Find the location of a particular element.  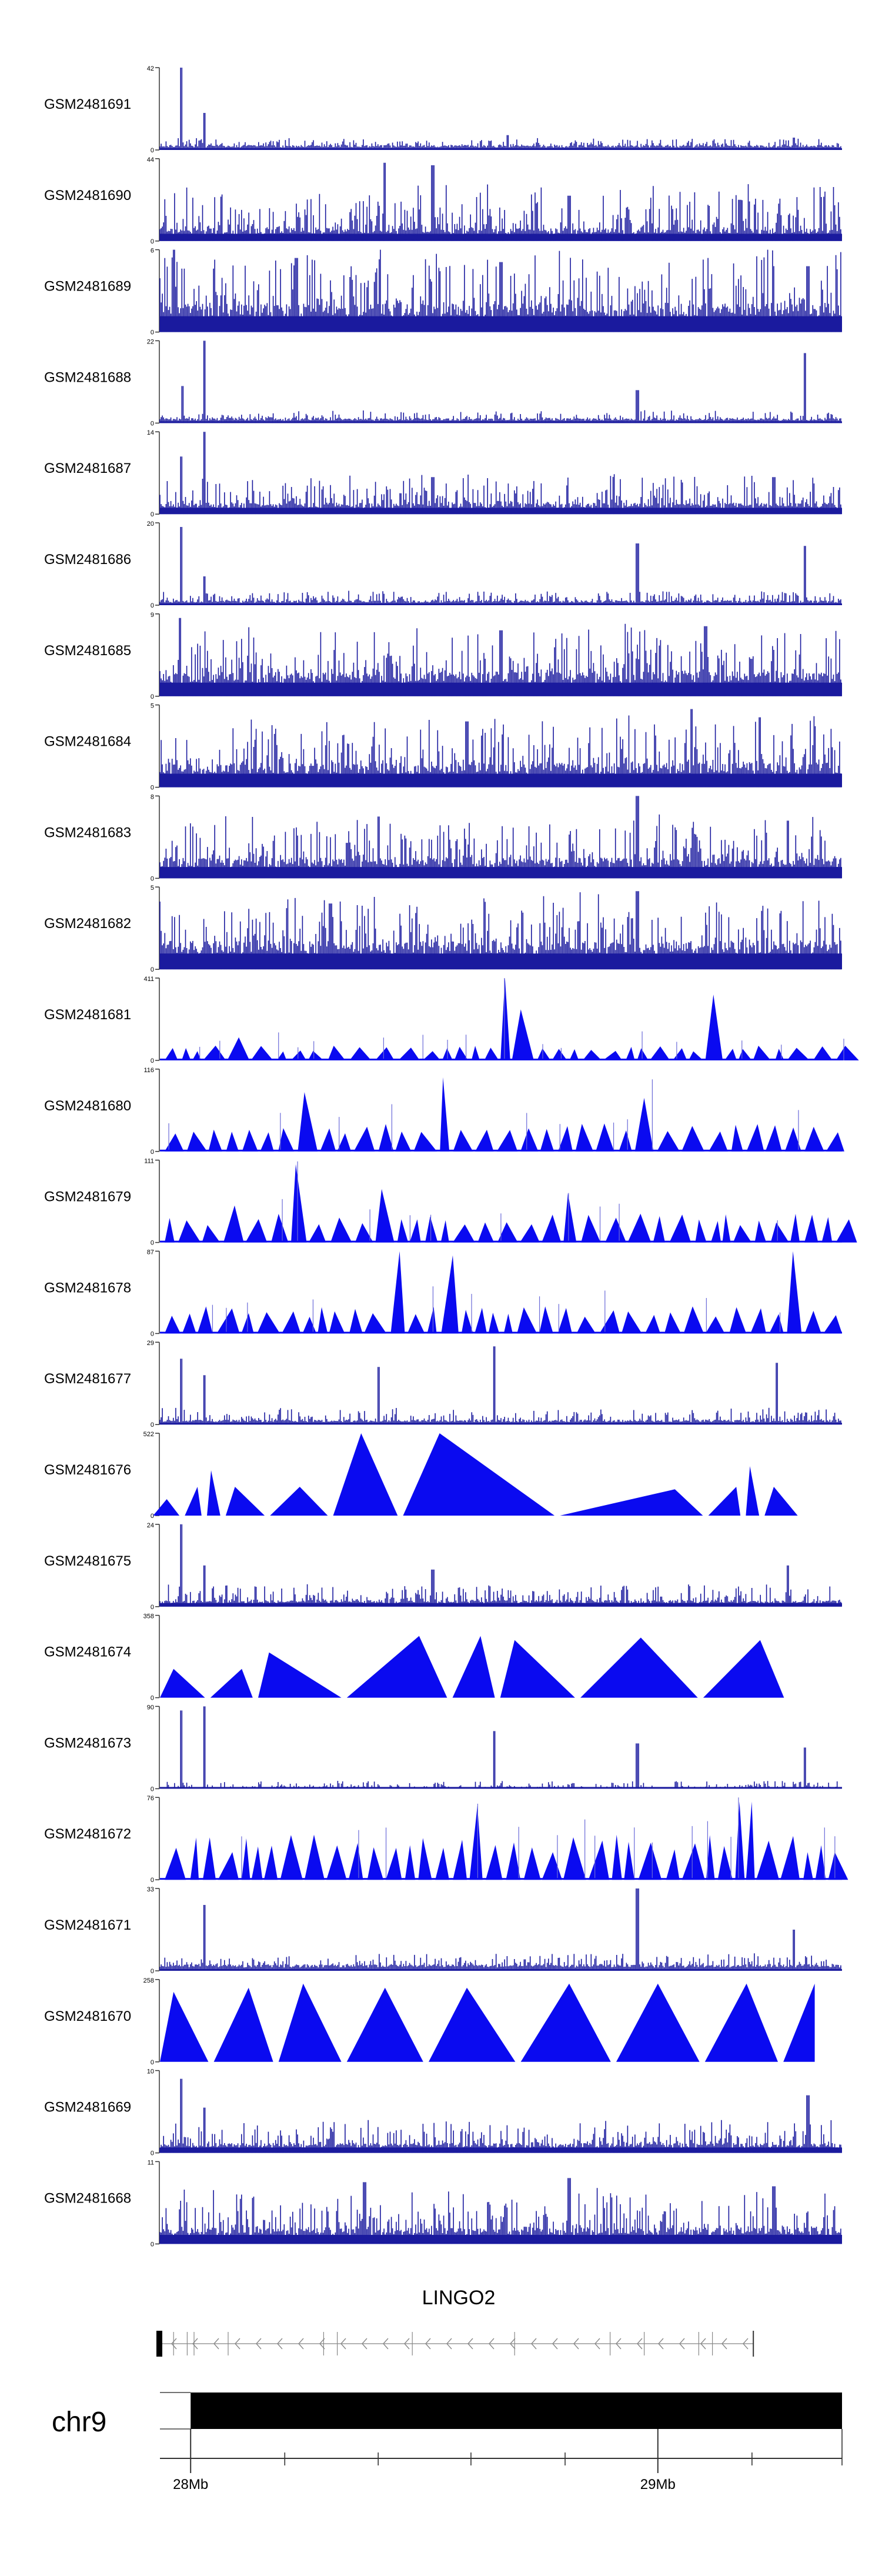

y-axis-max: 33 is located at coordinates (150, 1889).